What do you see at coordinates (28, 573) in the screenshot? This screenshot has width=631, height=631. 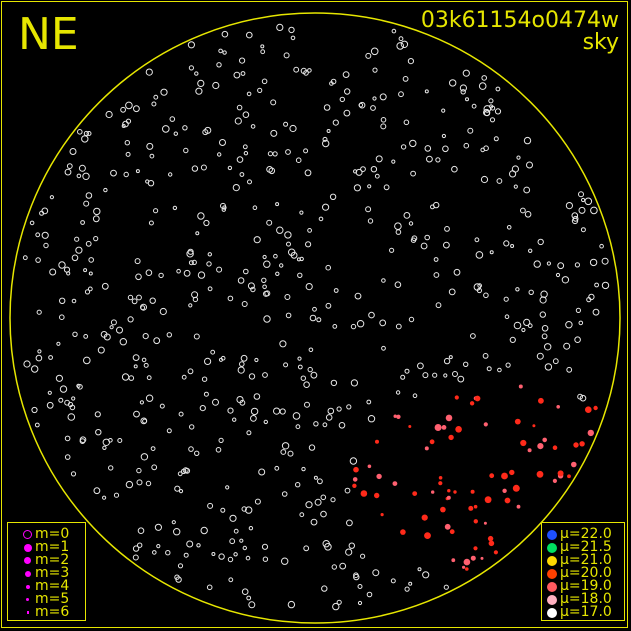 I see `dot-marker-icon` at bounding box center [28, 573].